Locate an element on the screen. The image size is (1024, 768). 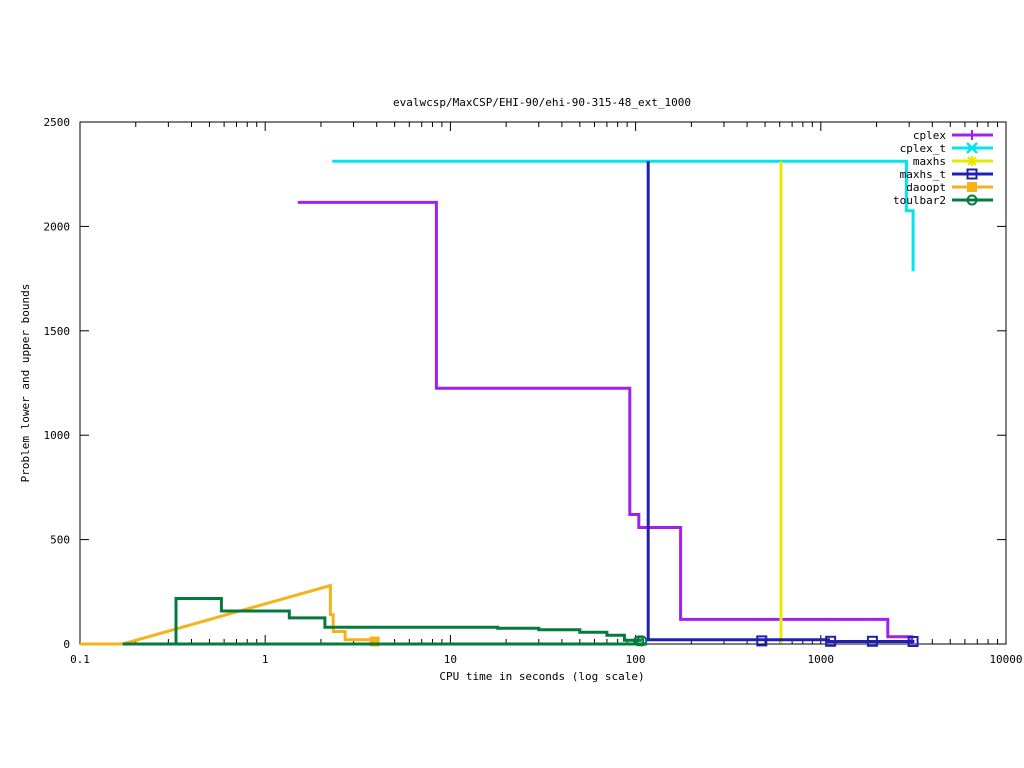
legend-marker-daoopt is located at coordinates (972, 187).